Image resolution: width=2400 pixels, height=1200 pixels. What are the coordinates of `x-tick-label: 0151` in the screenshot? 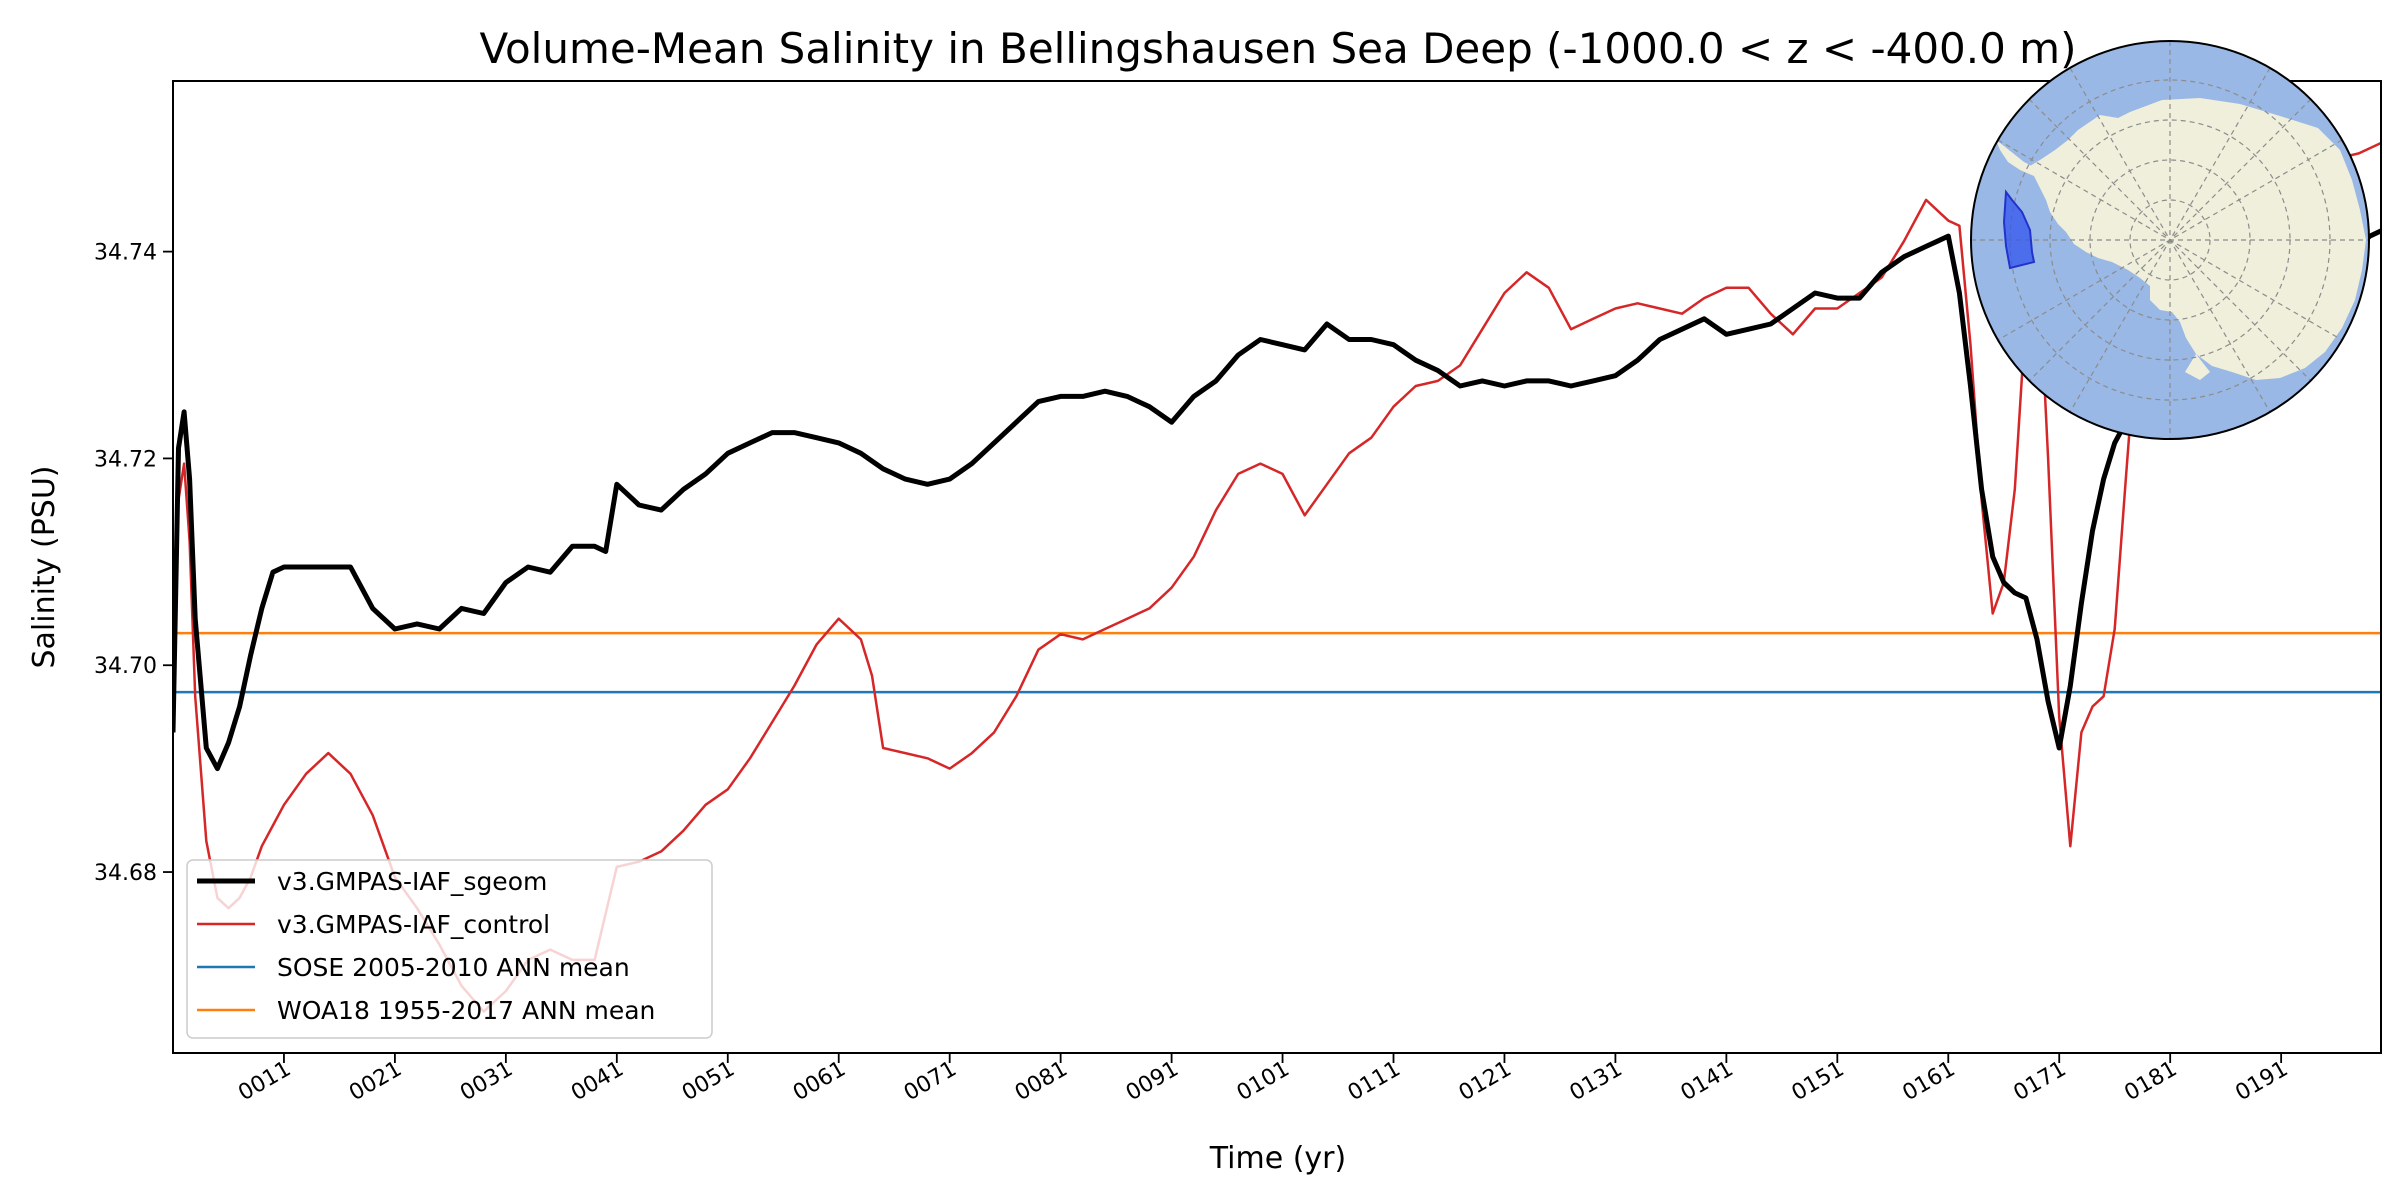 It's located at (1818, 1082).